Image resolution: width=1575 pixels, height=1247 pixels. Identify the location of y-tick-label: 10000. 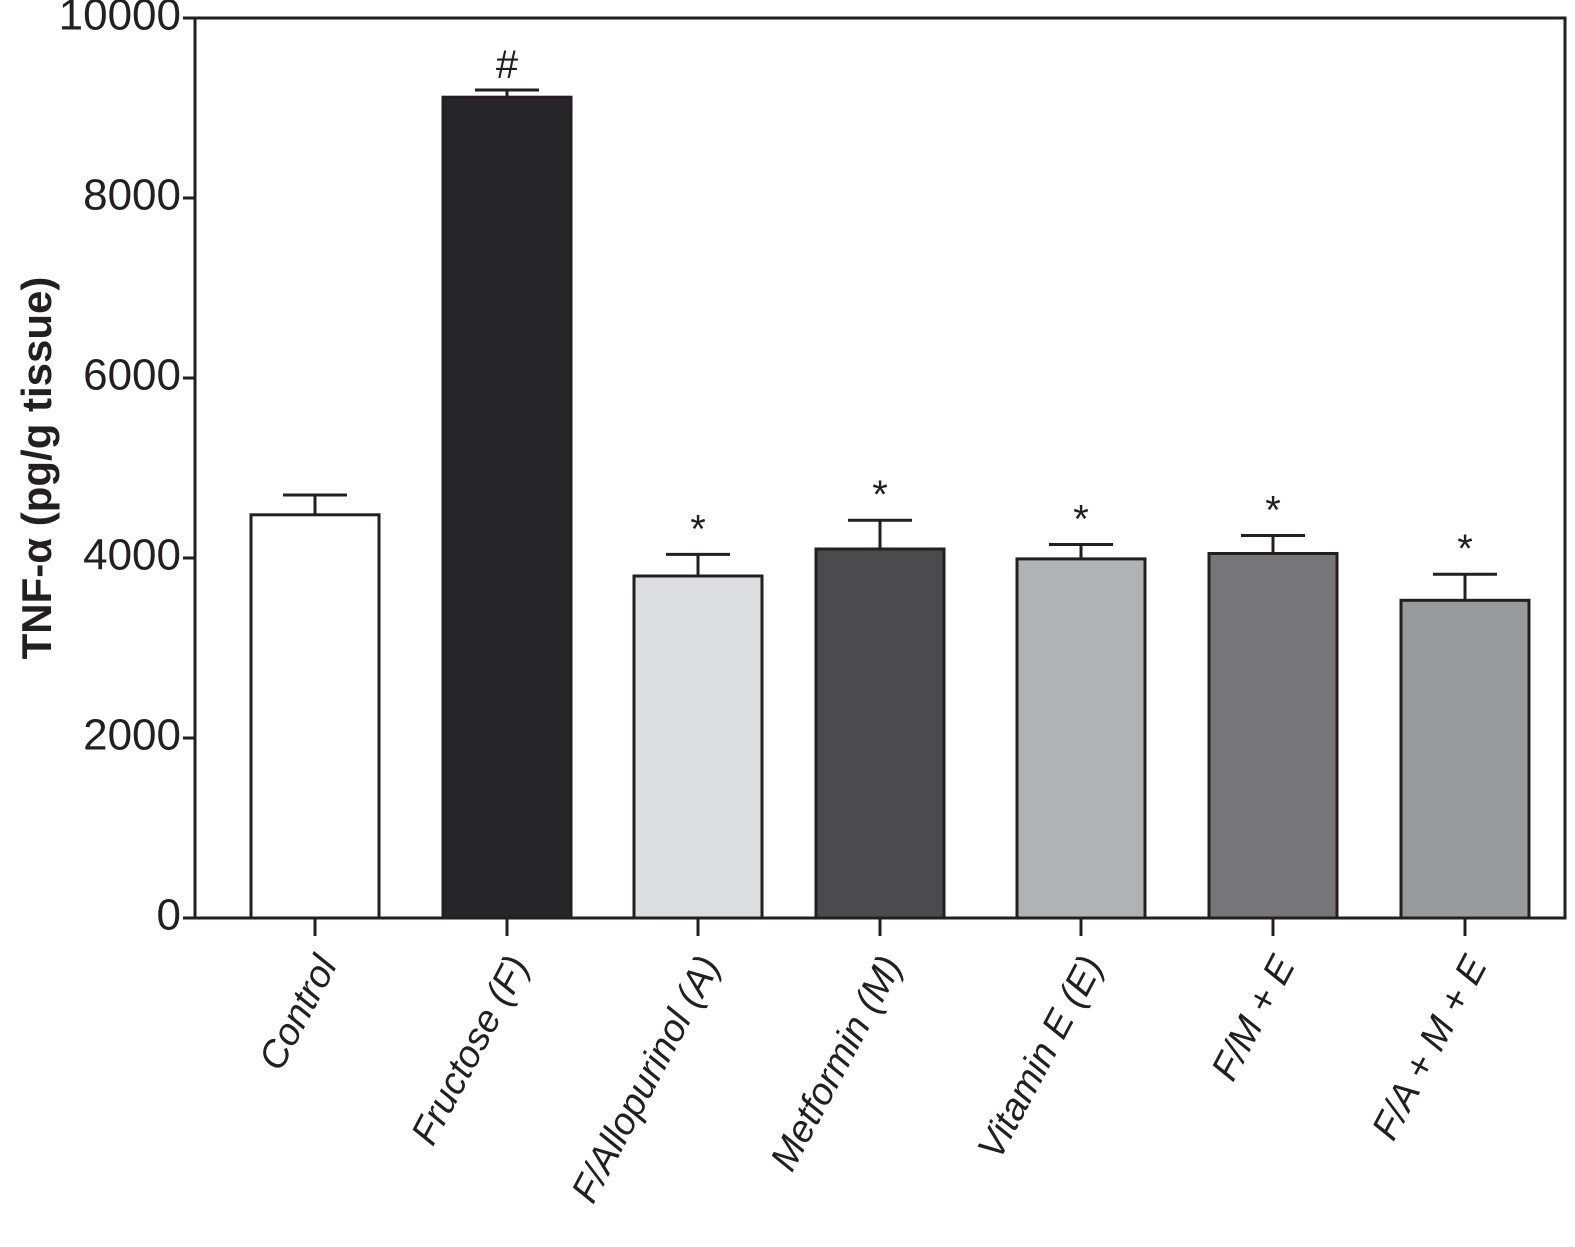
(120, 20).